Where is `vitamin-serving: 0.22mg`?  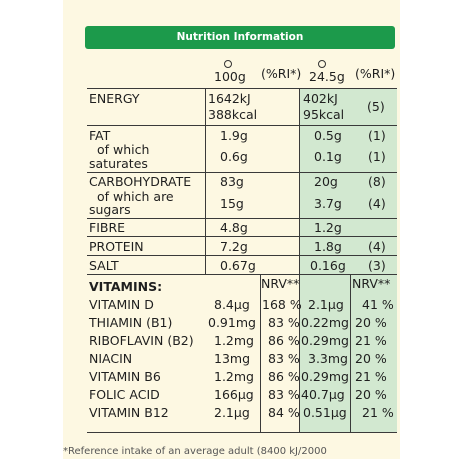 vitamin-serving: 0.22mg is located at coordinates (325, 322).